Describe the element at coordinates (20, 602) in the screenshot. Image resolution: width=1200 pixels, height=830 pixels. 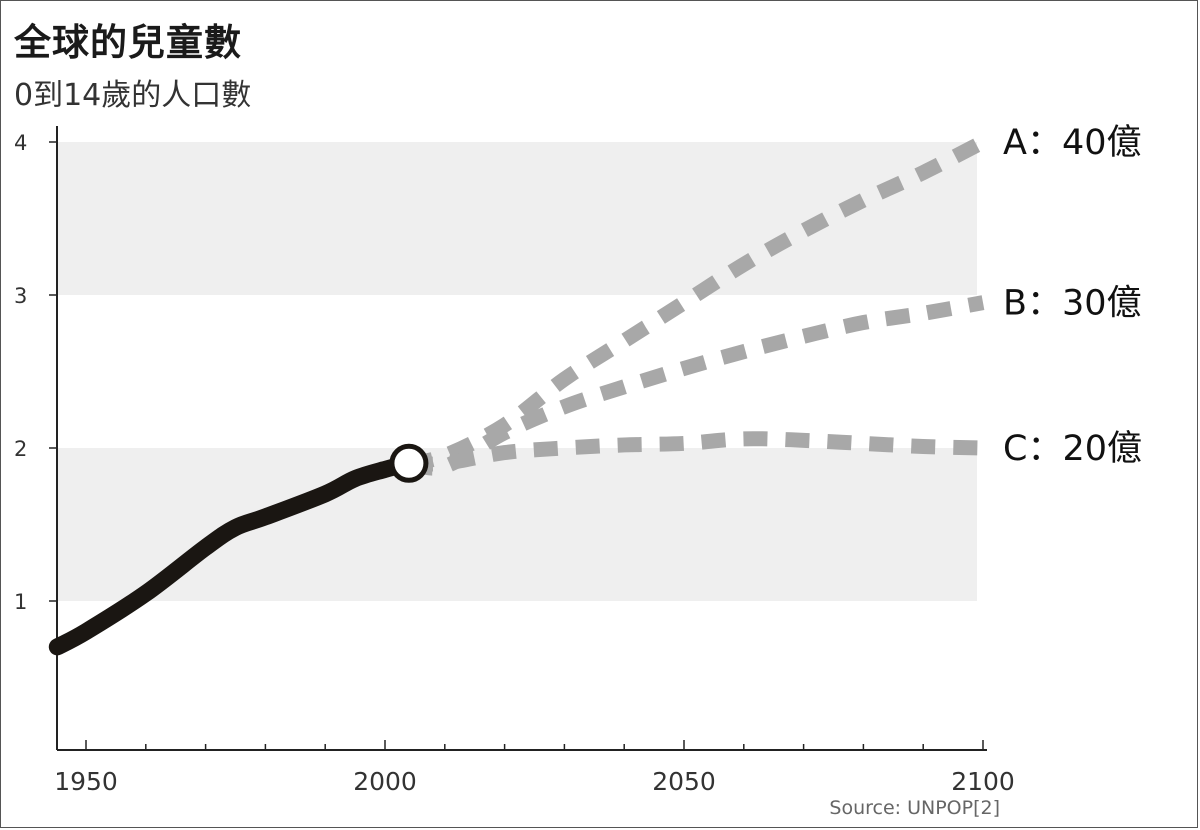
I see `y-tick-label: 1` at that location.